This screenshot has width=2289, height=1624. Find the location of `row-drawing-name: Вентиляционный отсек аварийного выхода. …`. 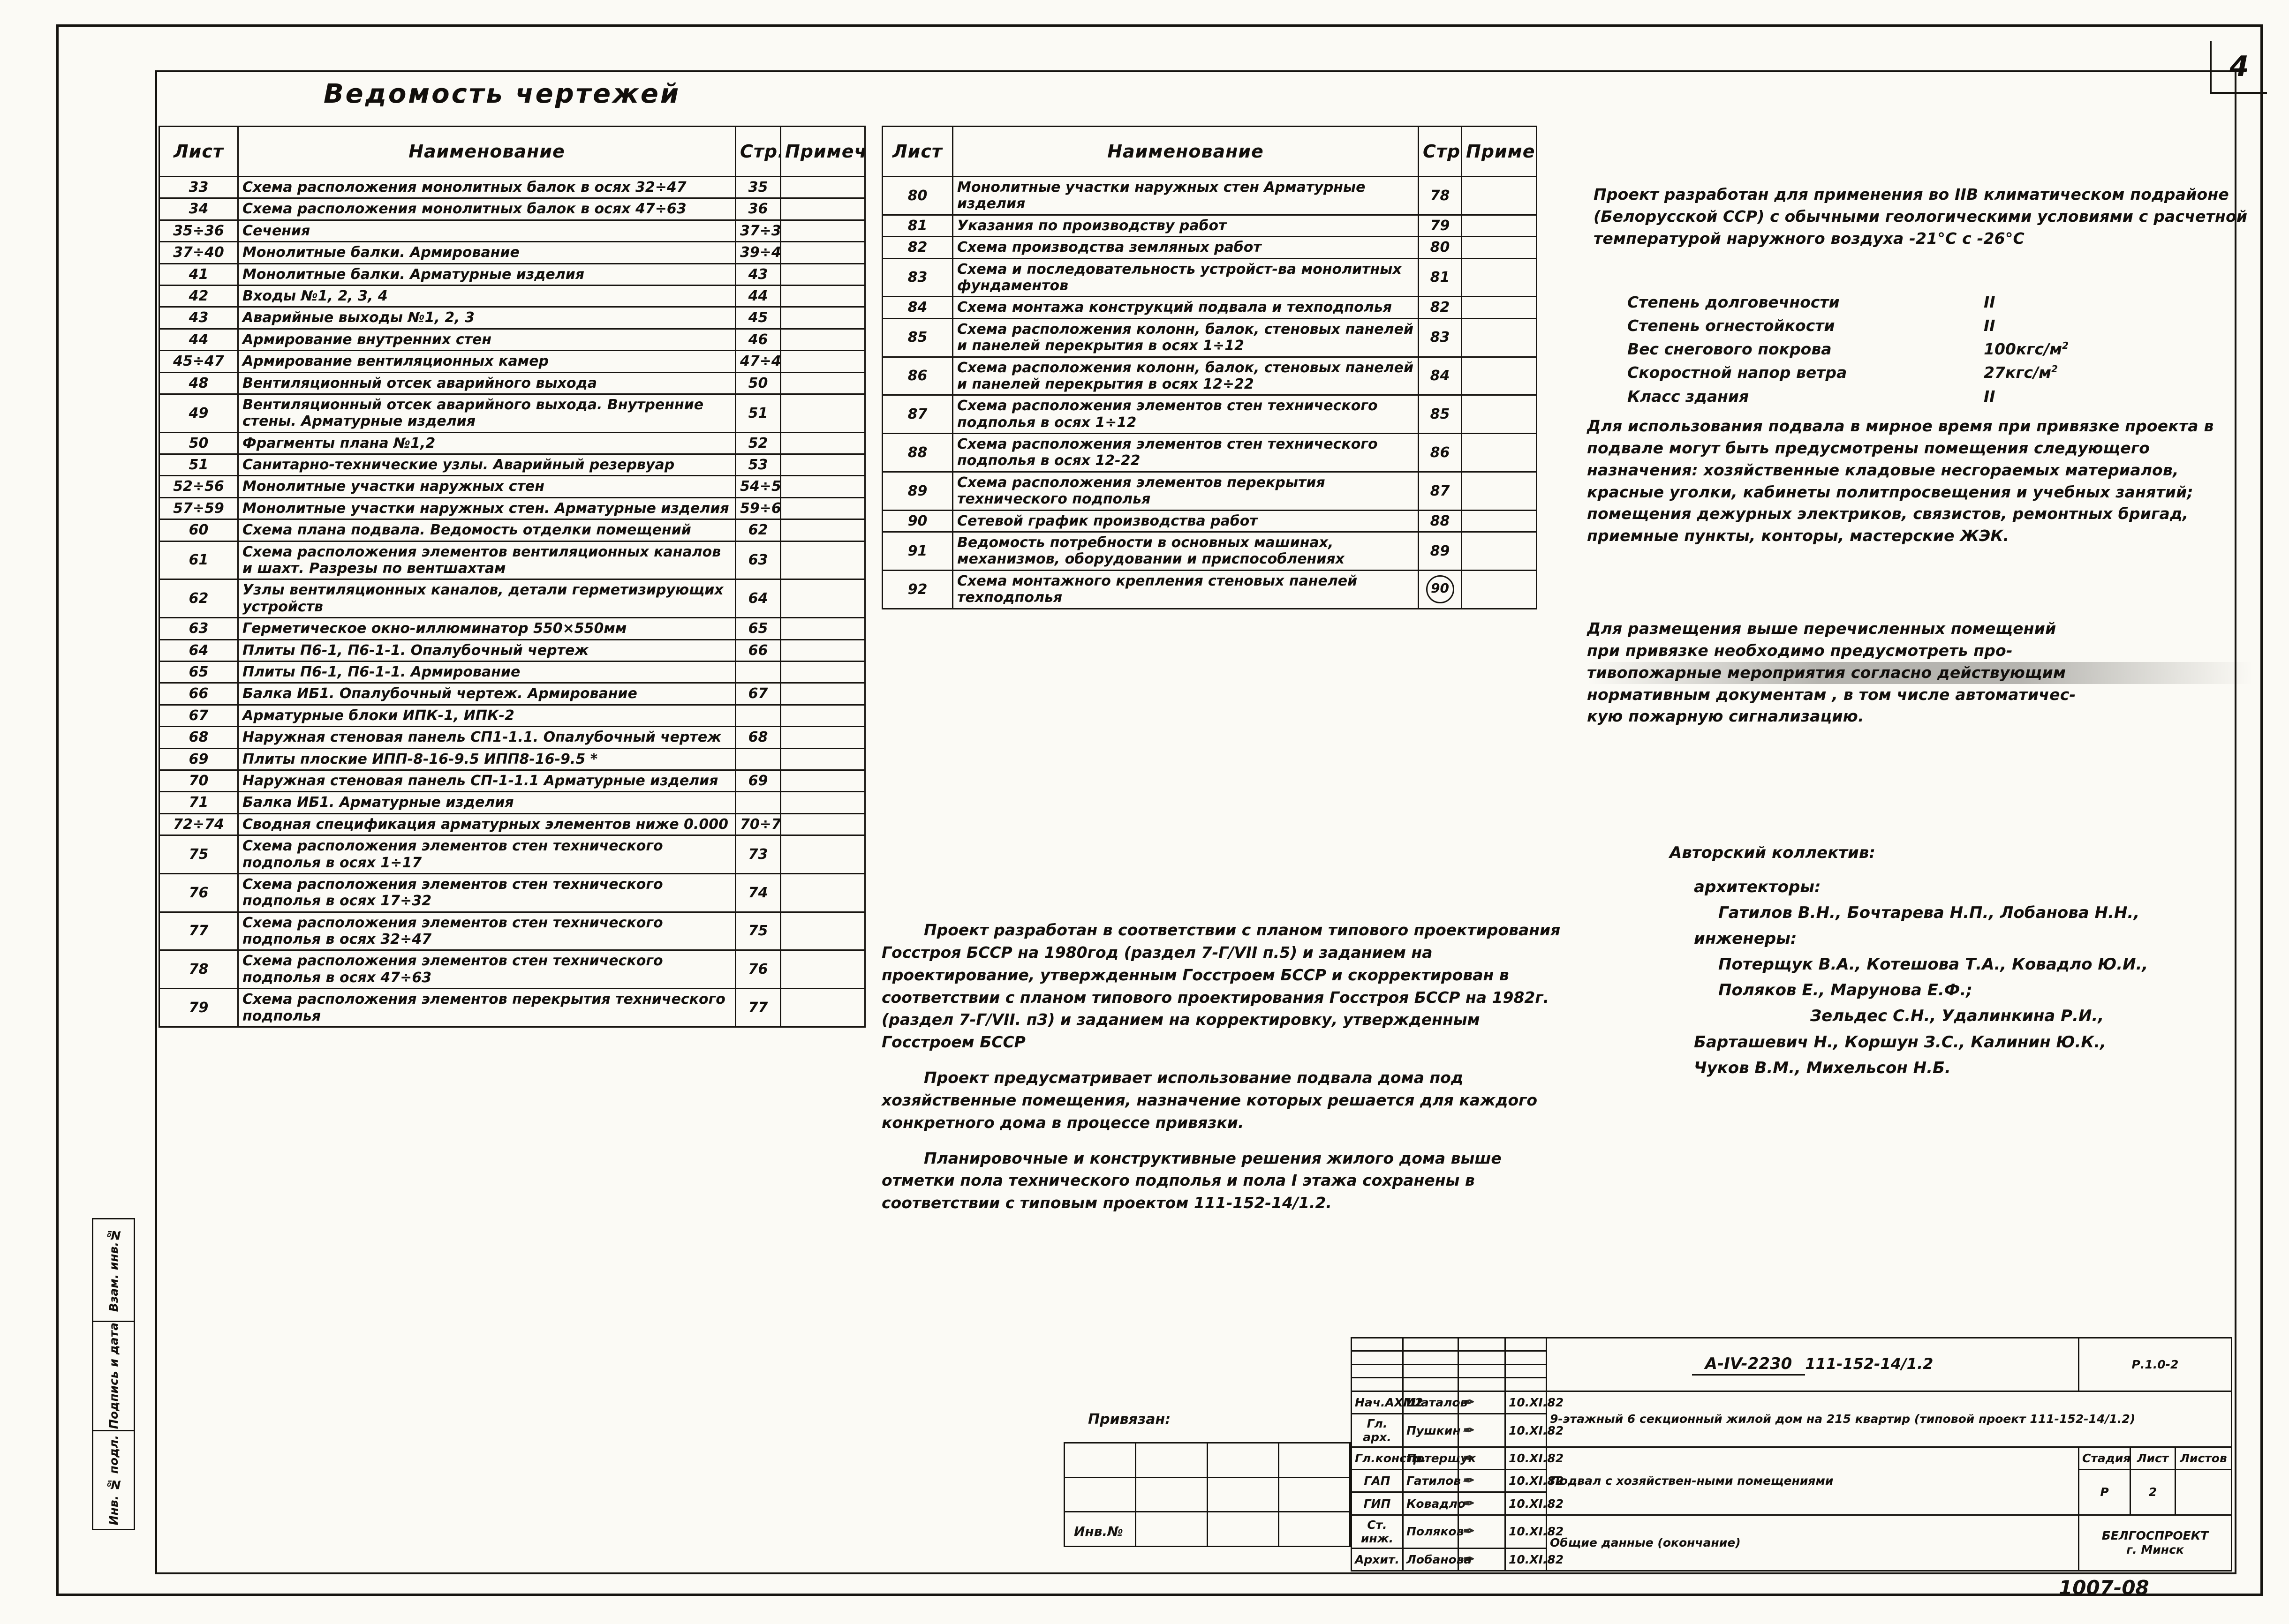

row-drawing-name: Вентиляционный отсек аварийного выхода. … is located at coordinates (487, 413).